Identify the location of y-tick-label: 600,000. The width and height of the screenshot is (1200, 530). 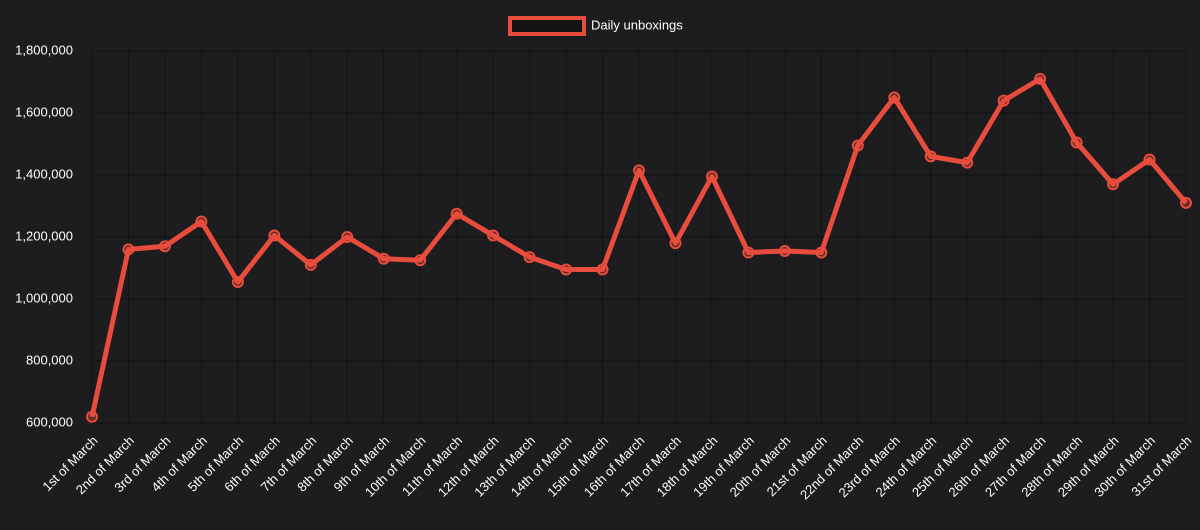
(49, 421).